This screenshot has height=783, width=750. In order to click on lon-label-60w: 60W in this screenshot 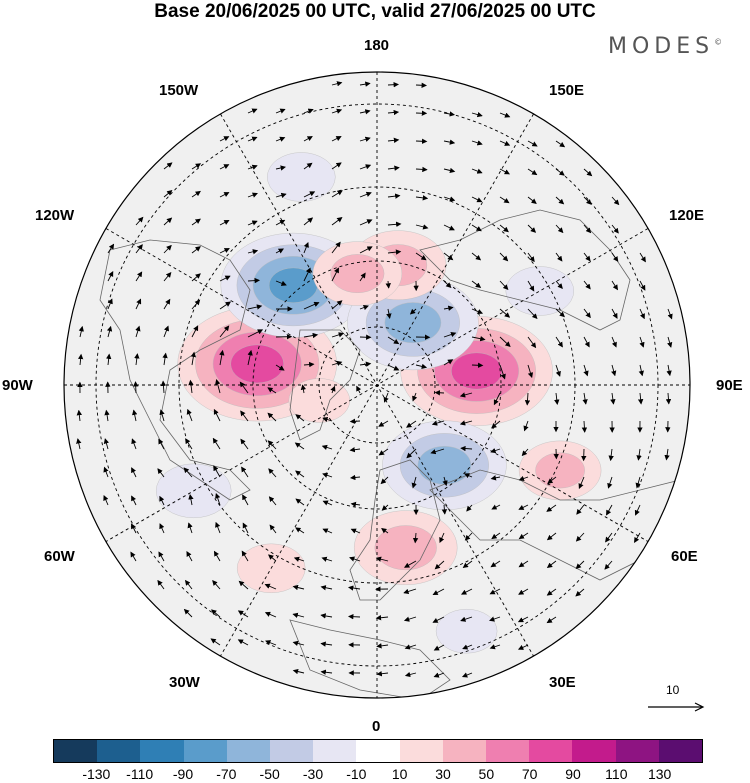, I will do `click(59, 556)`.